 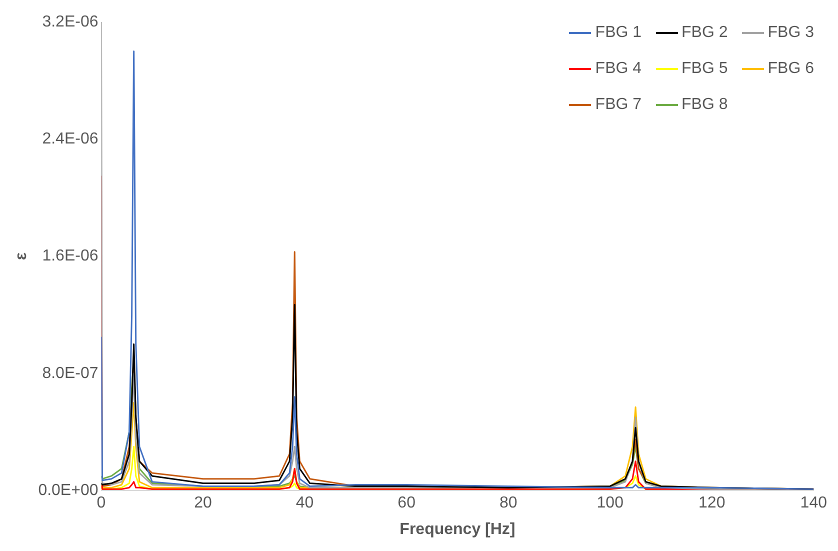 What do you see at coordinates (68, 491) in the screenshot?
I see `y-tick-label: 0.0E+00` at bounding box center [68, 491].